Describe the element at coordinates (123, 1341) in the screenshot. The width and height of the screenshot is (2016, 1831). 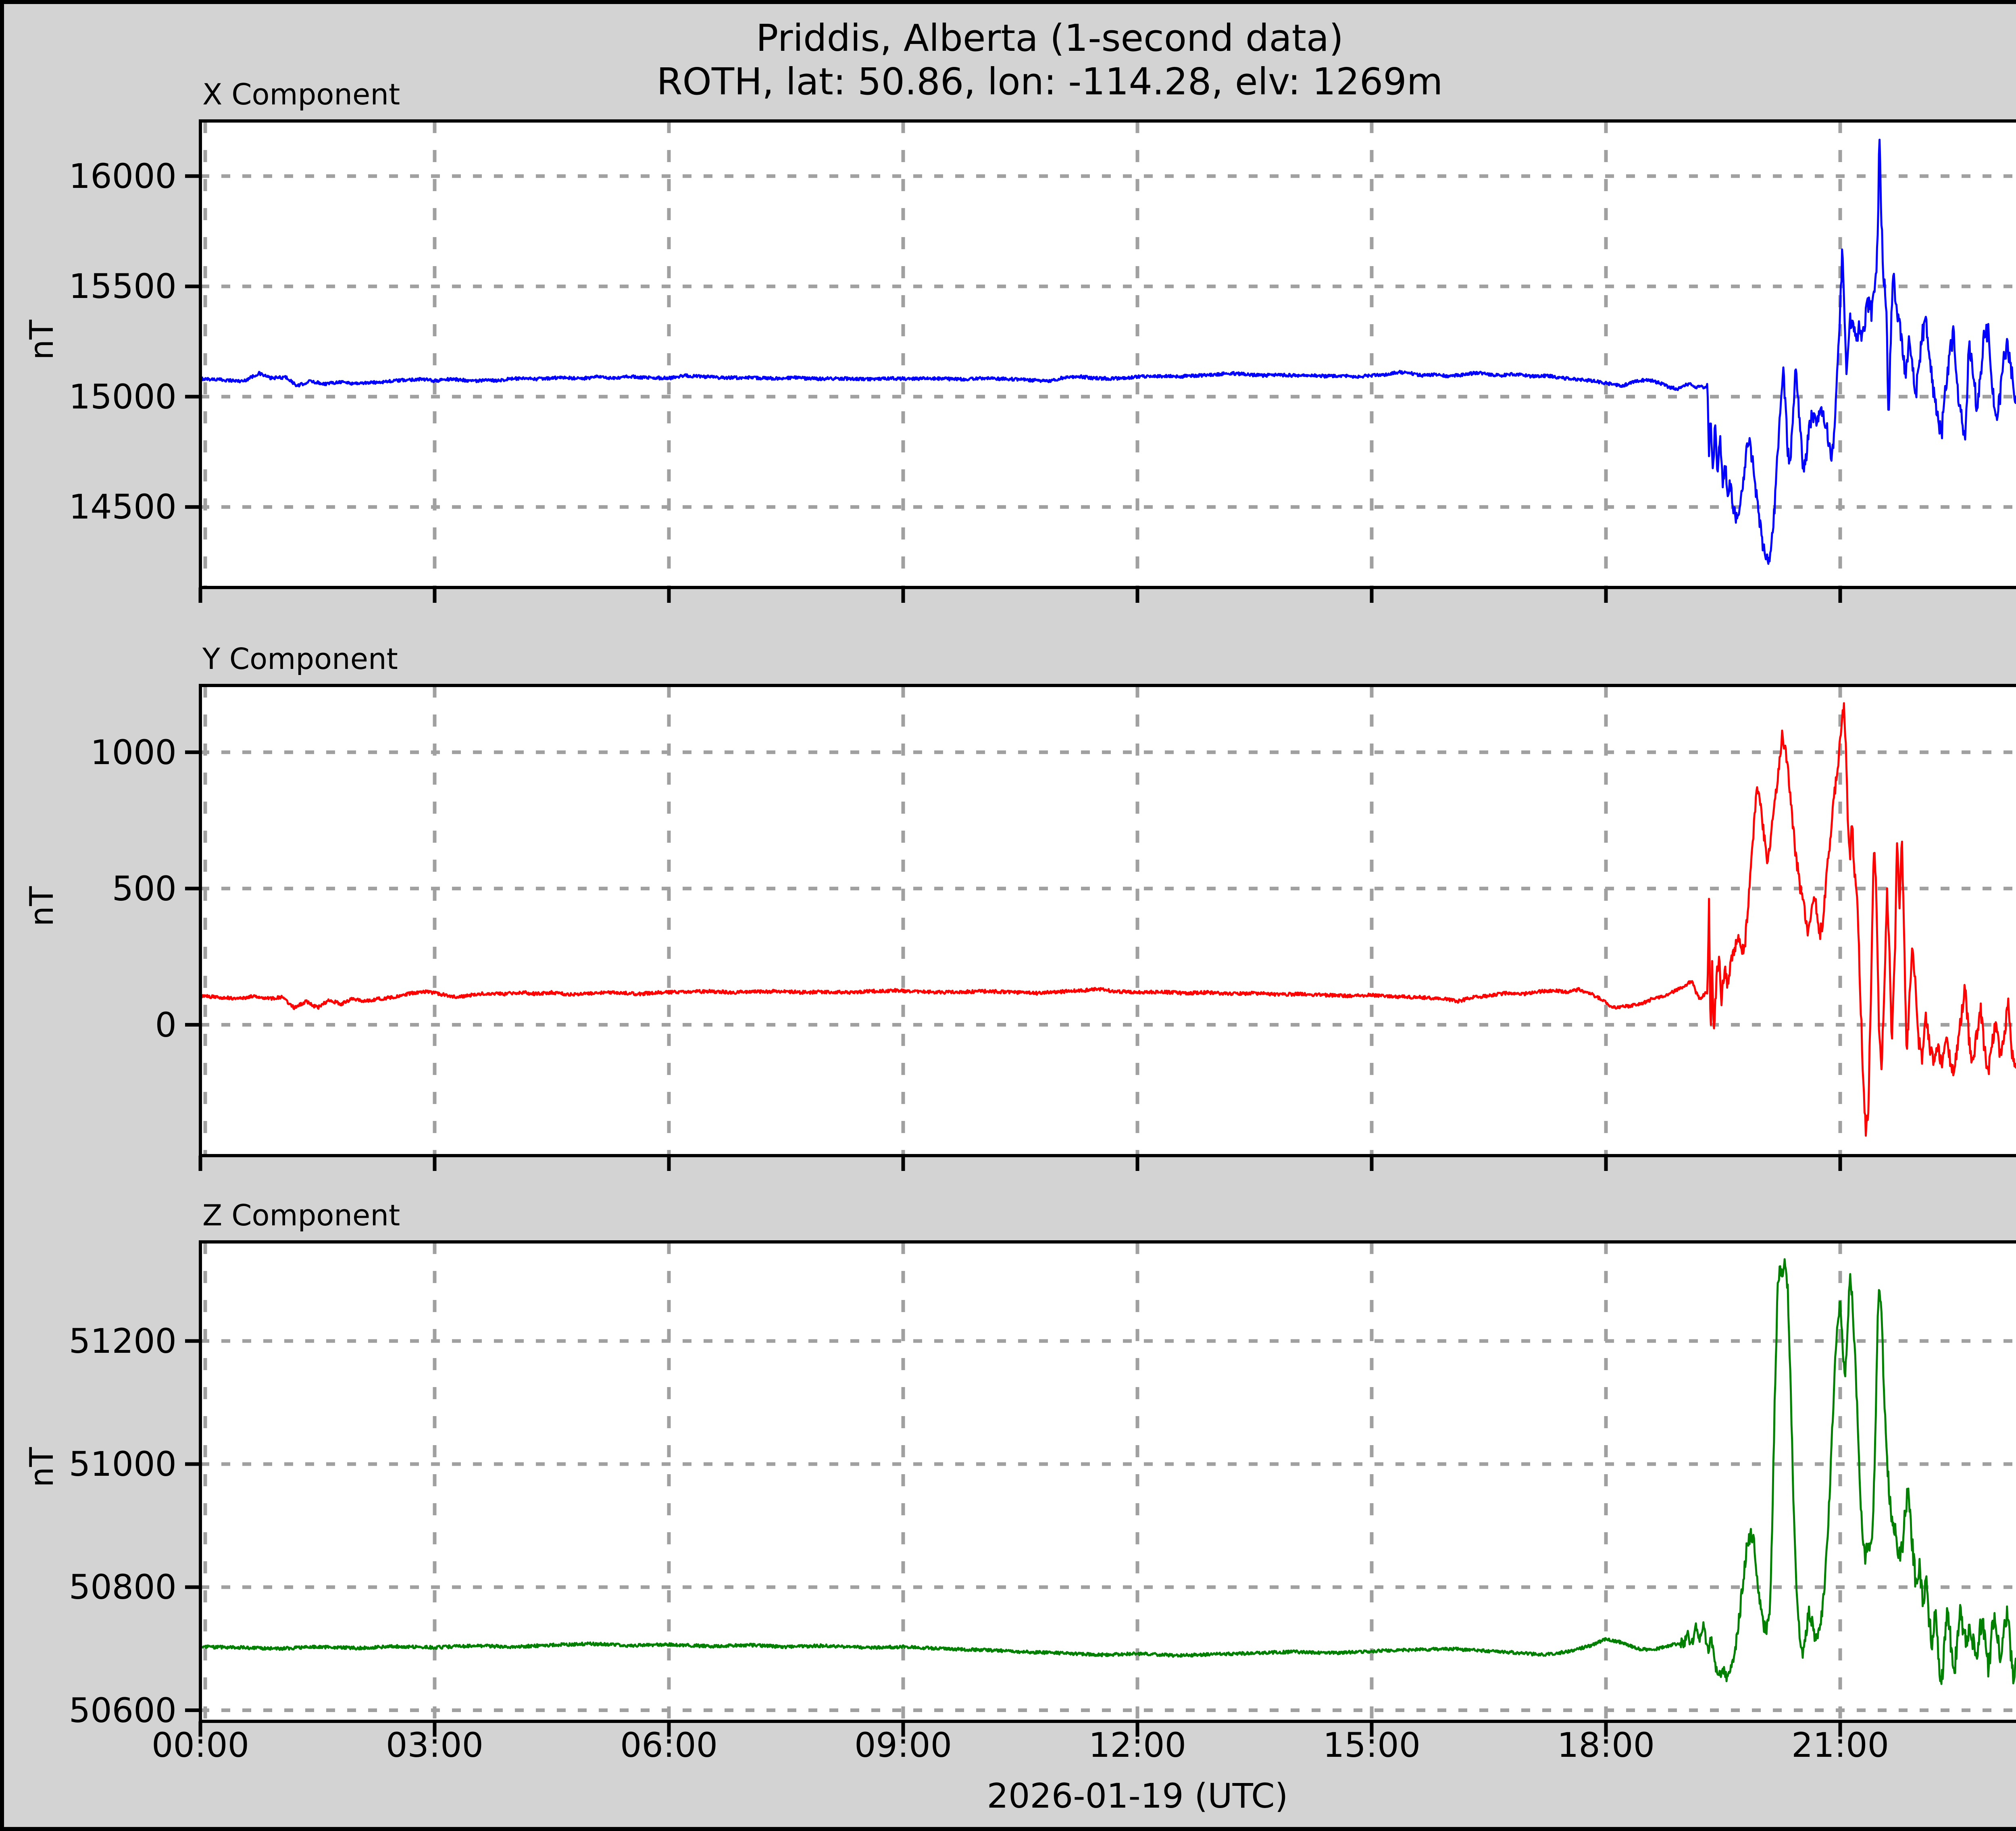
I see `y-tick-label: 51200` at that location.